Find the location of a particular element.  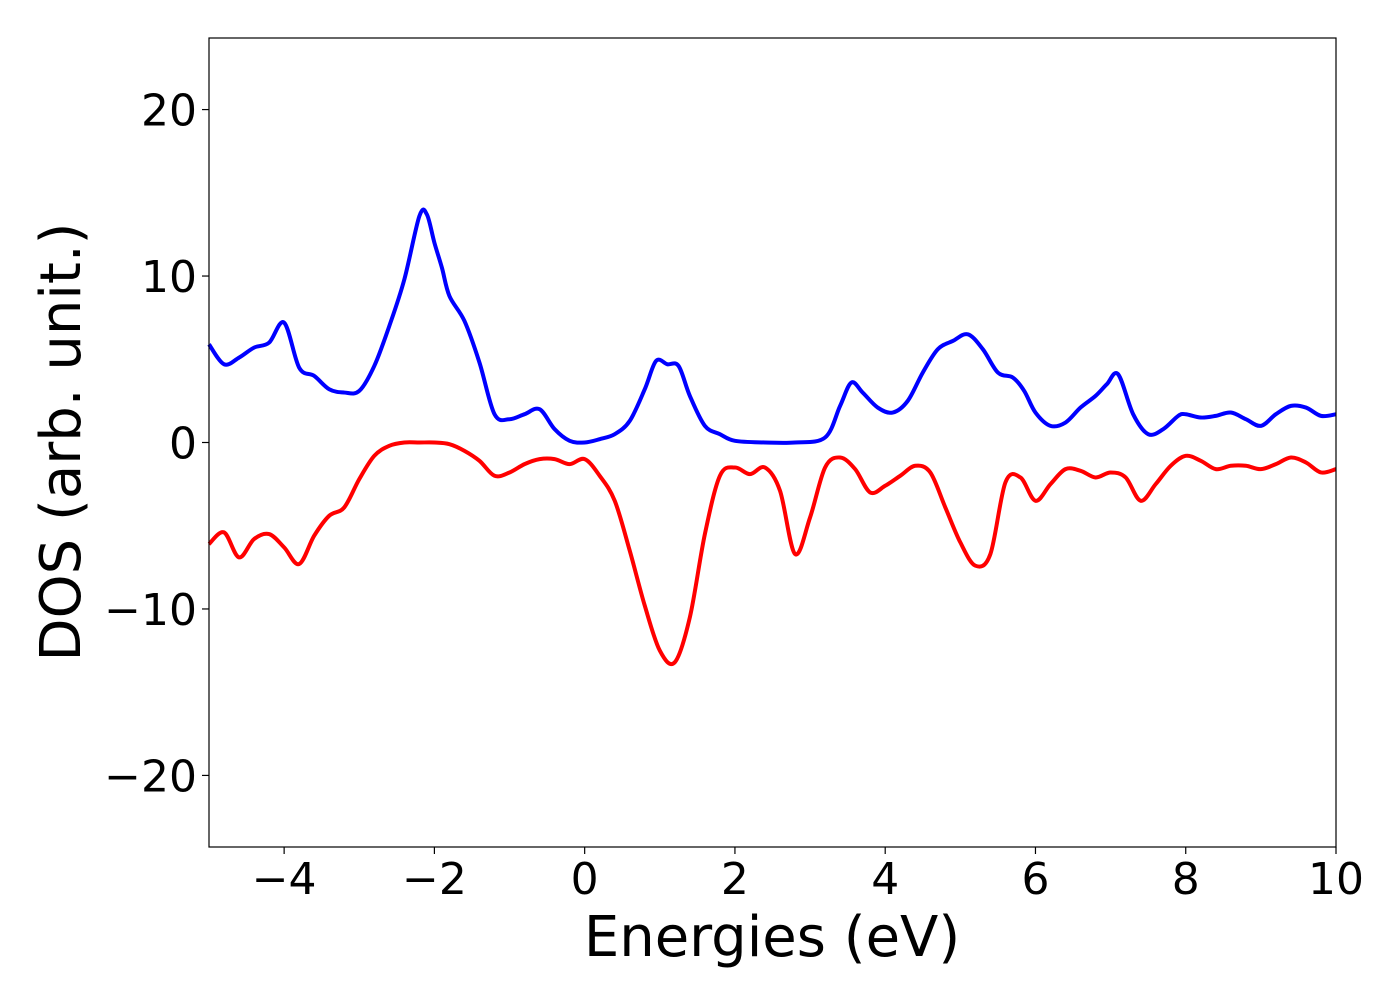

y-tick-label: 20 is located at coordinates (169, 111).